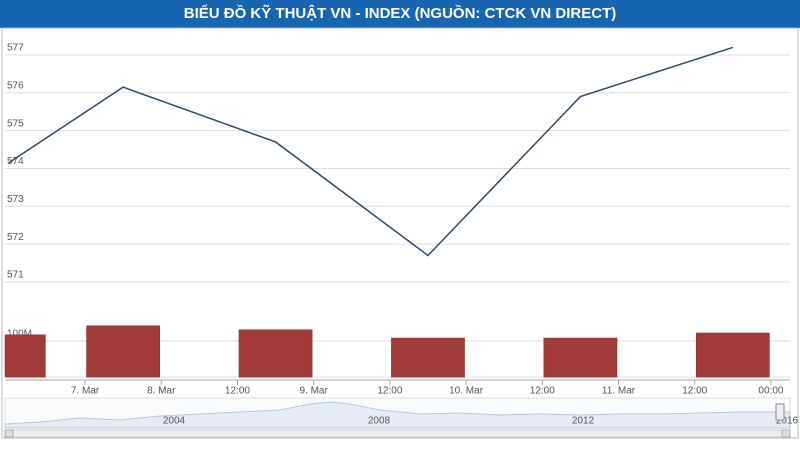 The height and width of the screenshot is (455, 800). Describe the element at coordinates (15, 123) in the screenshot. I see `y-tick-label: 575` at that location.